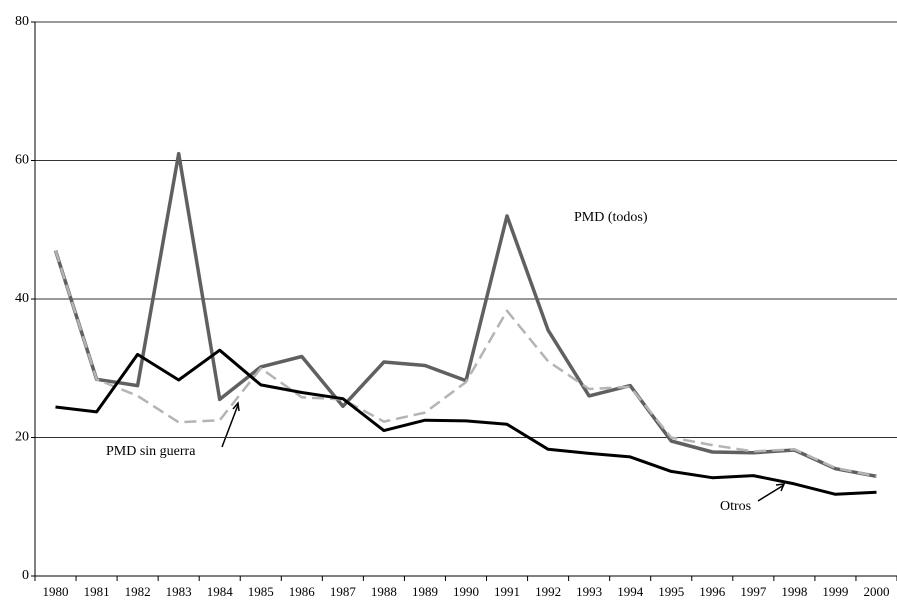 This screenshot has width=897, height=602. I want to click on y-tick-label: 80, so click(22, 21).